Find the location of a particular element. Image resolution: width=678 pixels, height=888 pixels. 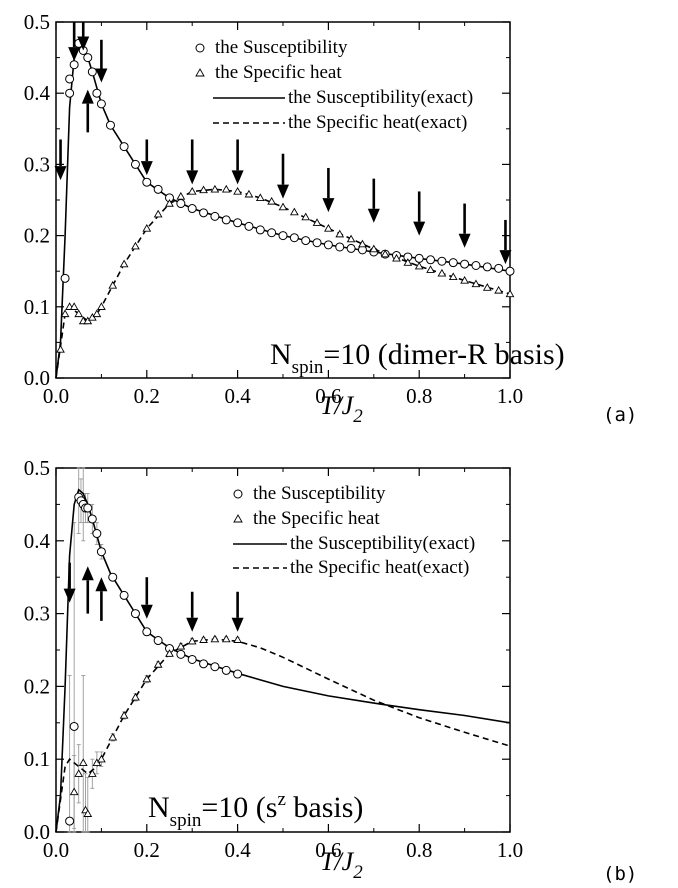

x-label-main: T/J is located at coordinates (337, 861).